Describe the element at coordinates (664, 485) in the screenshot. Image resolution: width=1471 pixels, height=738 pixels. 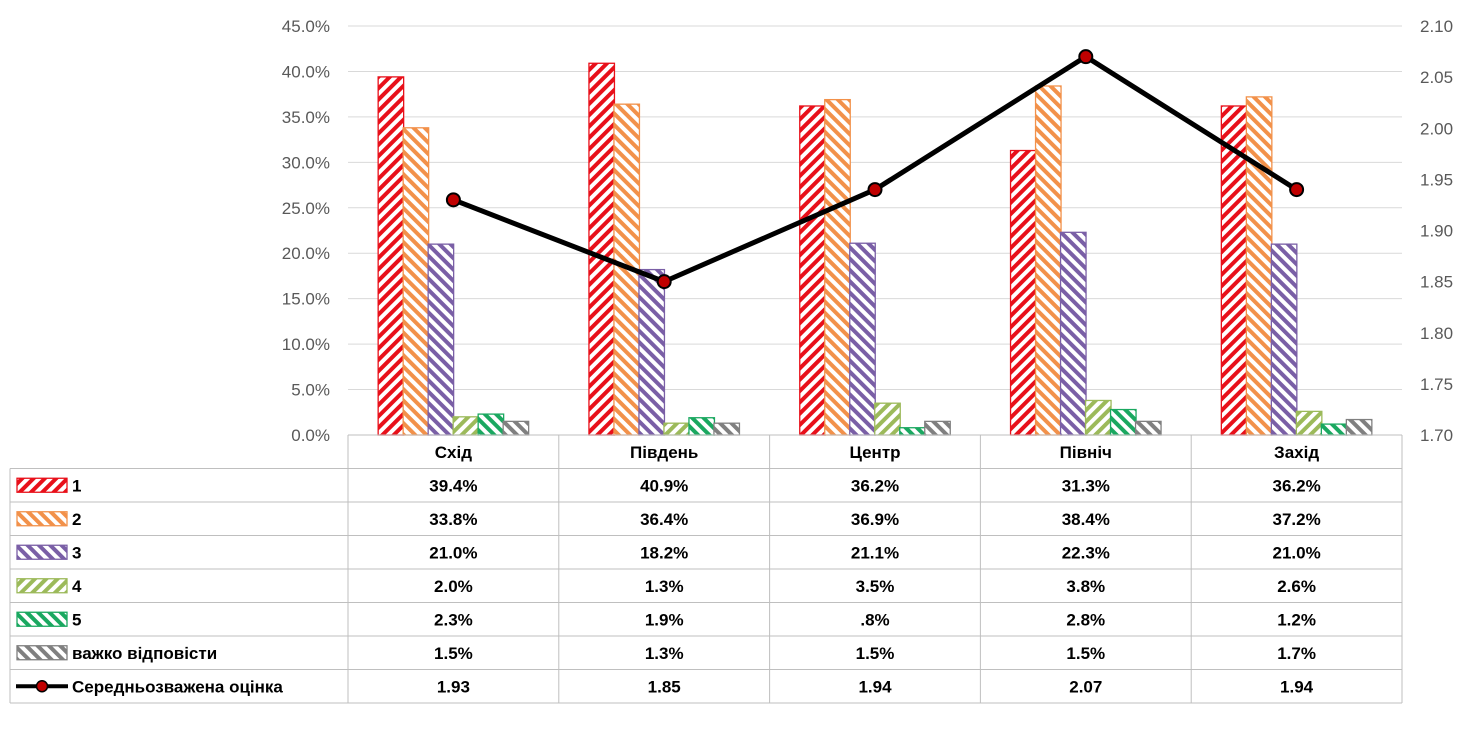
I see `table-cell: 40.9%` at that location.